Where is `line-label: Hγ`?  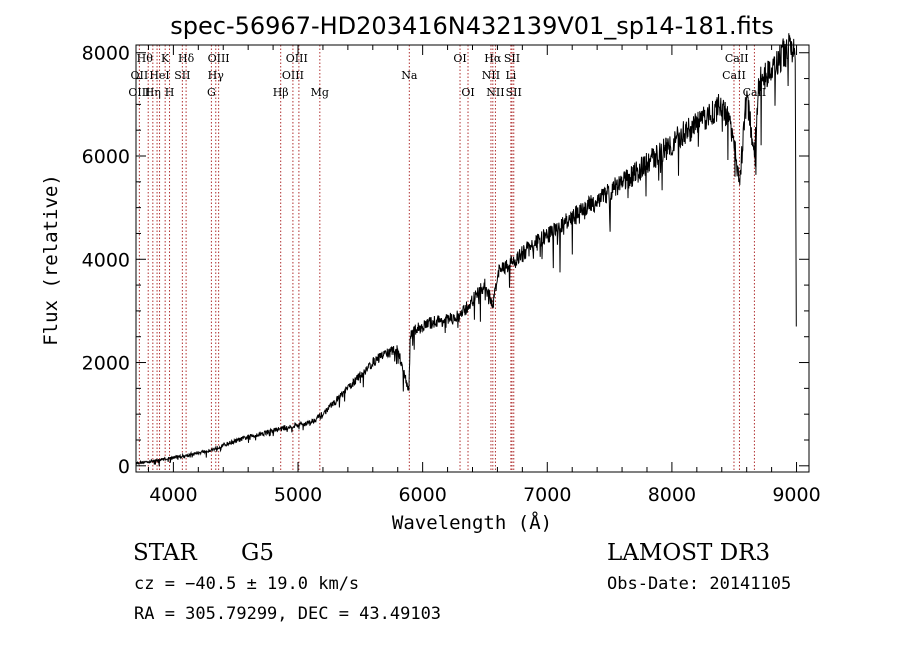 line-label: Hγ is located at coordinates (216, 75).